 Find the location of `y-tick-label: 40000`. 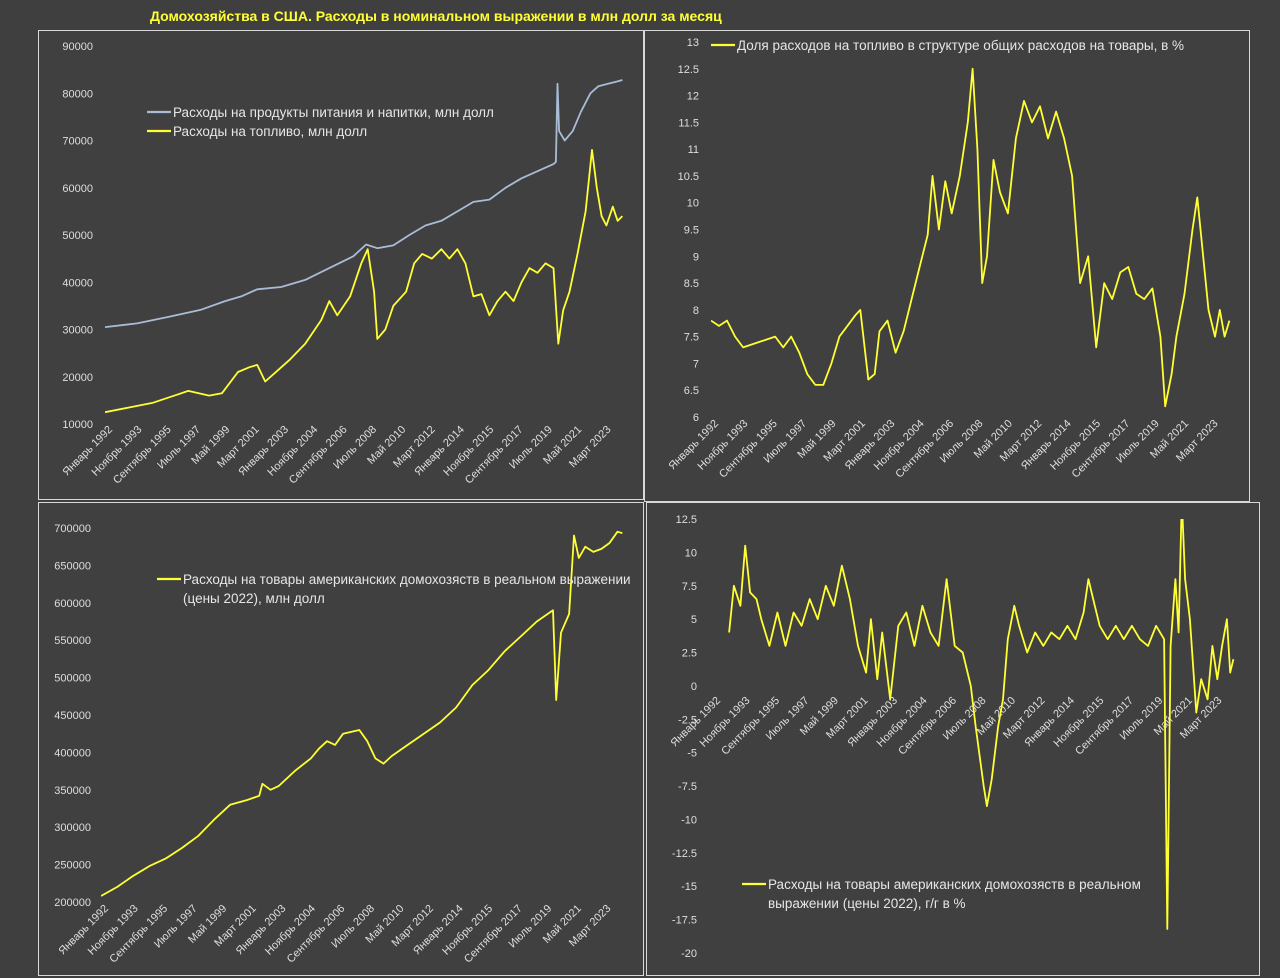

y-tick-label: 40000 is located at coordinates (77, 283).